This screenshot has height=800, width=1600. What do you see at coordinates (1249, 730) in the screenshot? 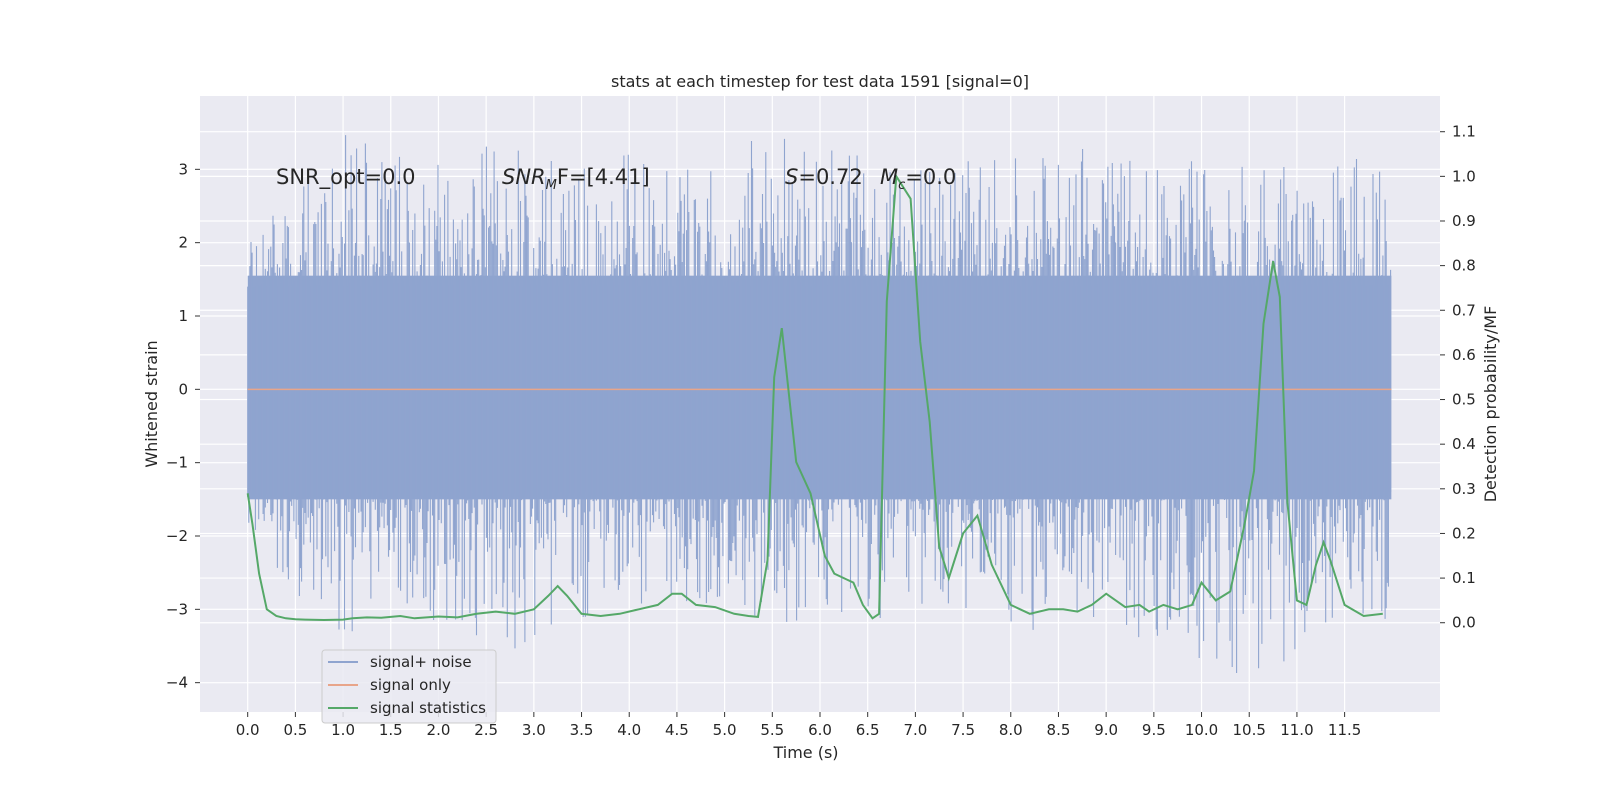
I see `x-tick-label-21: 10.5` at bounding box center [1249, 730].